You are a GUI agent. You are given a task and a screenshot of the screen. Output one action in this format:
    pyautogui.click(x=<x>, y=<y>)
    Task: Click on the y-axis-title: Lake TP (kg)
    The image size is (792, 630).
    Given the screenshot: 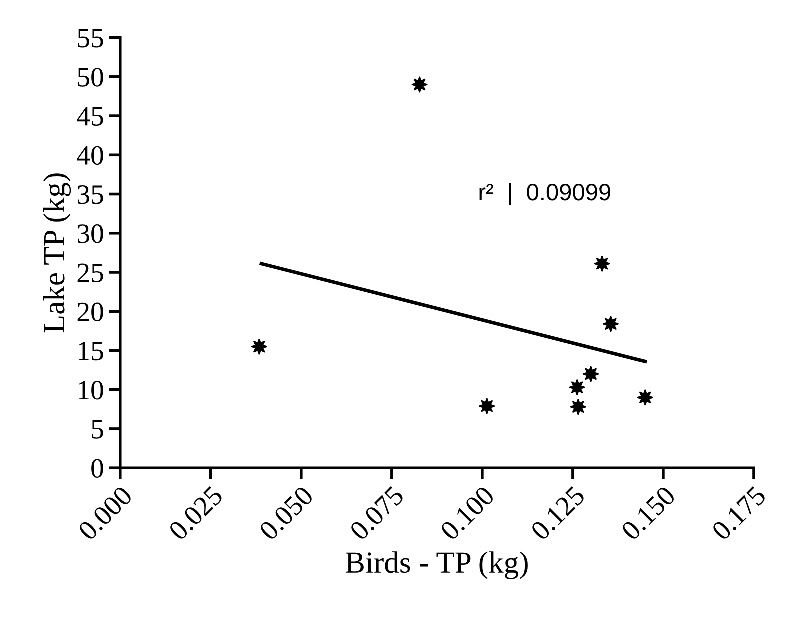 What is the action you would take?
    pyautogui.click(x=57, y=253)
    